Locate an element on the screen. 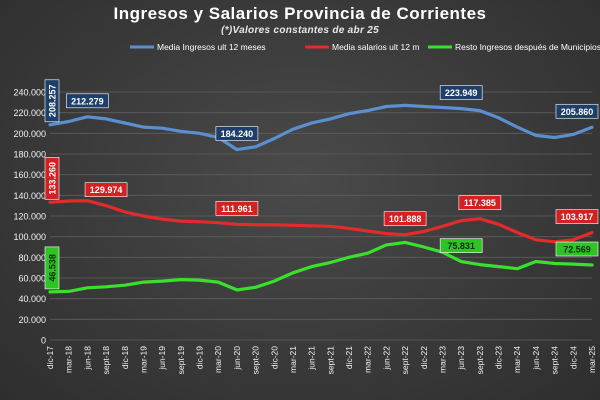 The width and height of the screenshot is (600, 400). y-tick-label: 100.000 is located at coordinates (29, 237).